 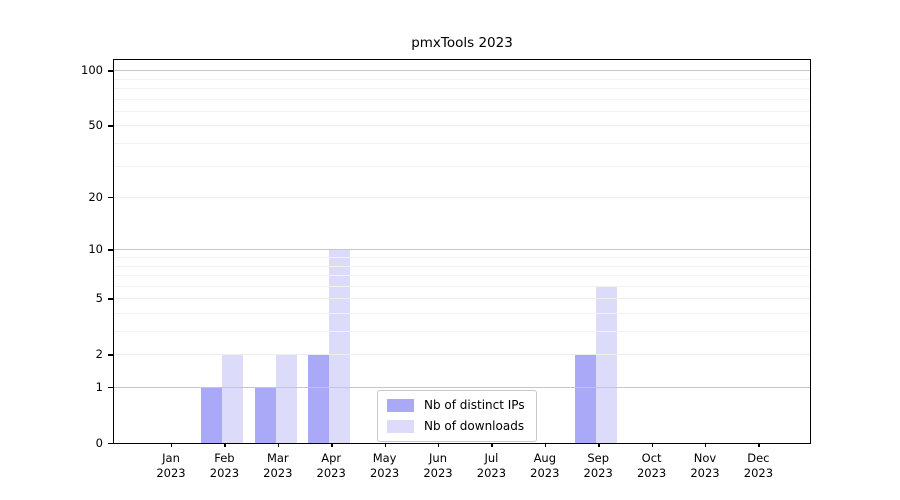 I want to click on y-tick-label: 5, so click(x=99, y=298).